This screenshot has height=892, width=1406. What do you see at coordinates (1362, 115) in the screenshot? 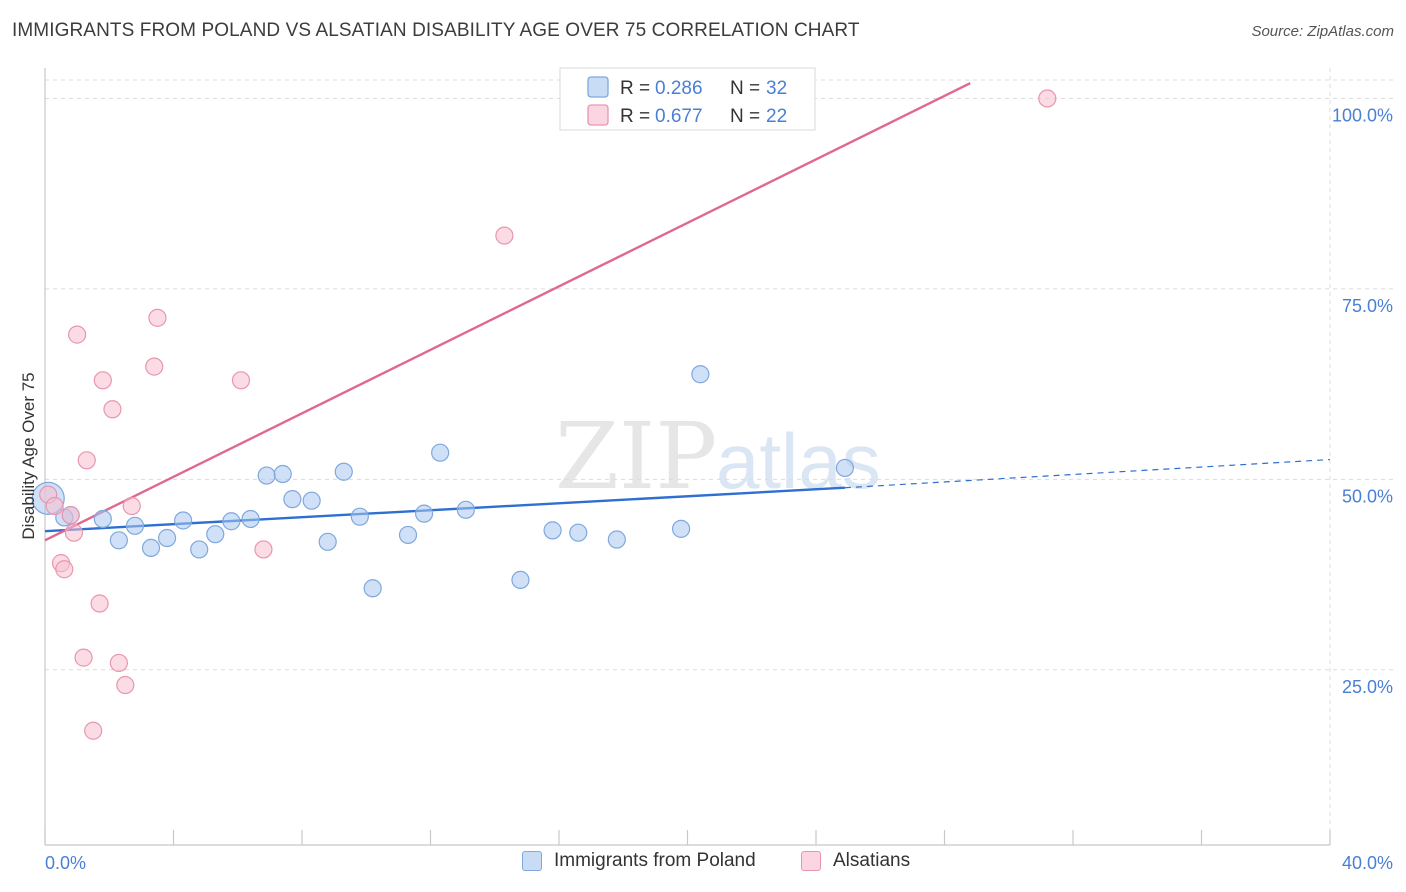
I see `y-tick-label: 100.0%` at bounding box center [1362, 115].